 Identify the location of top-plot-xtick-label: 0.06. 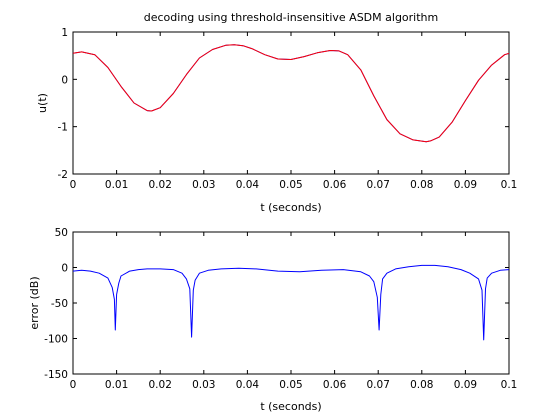
(335, 185).